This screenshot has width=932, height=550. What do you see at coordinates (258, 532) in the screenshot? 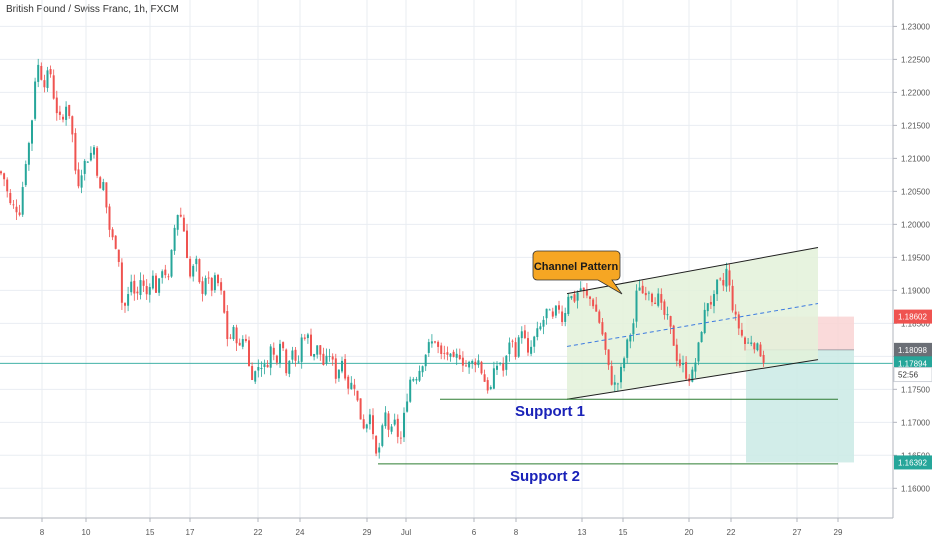
I see `x-tick-label: 22` at bounding box center [258, 532].